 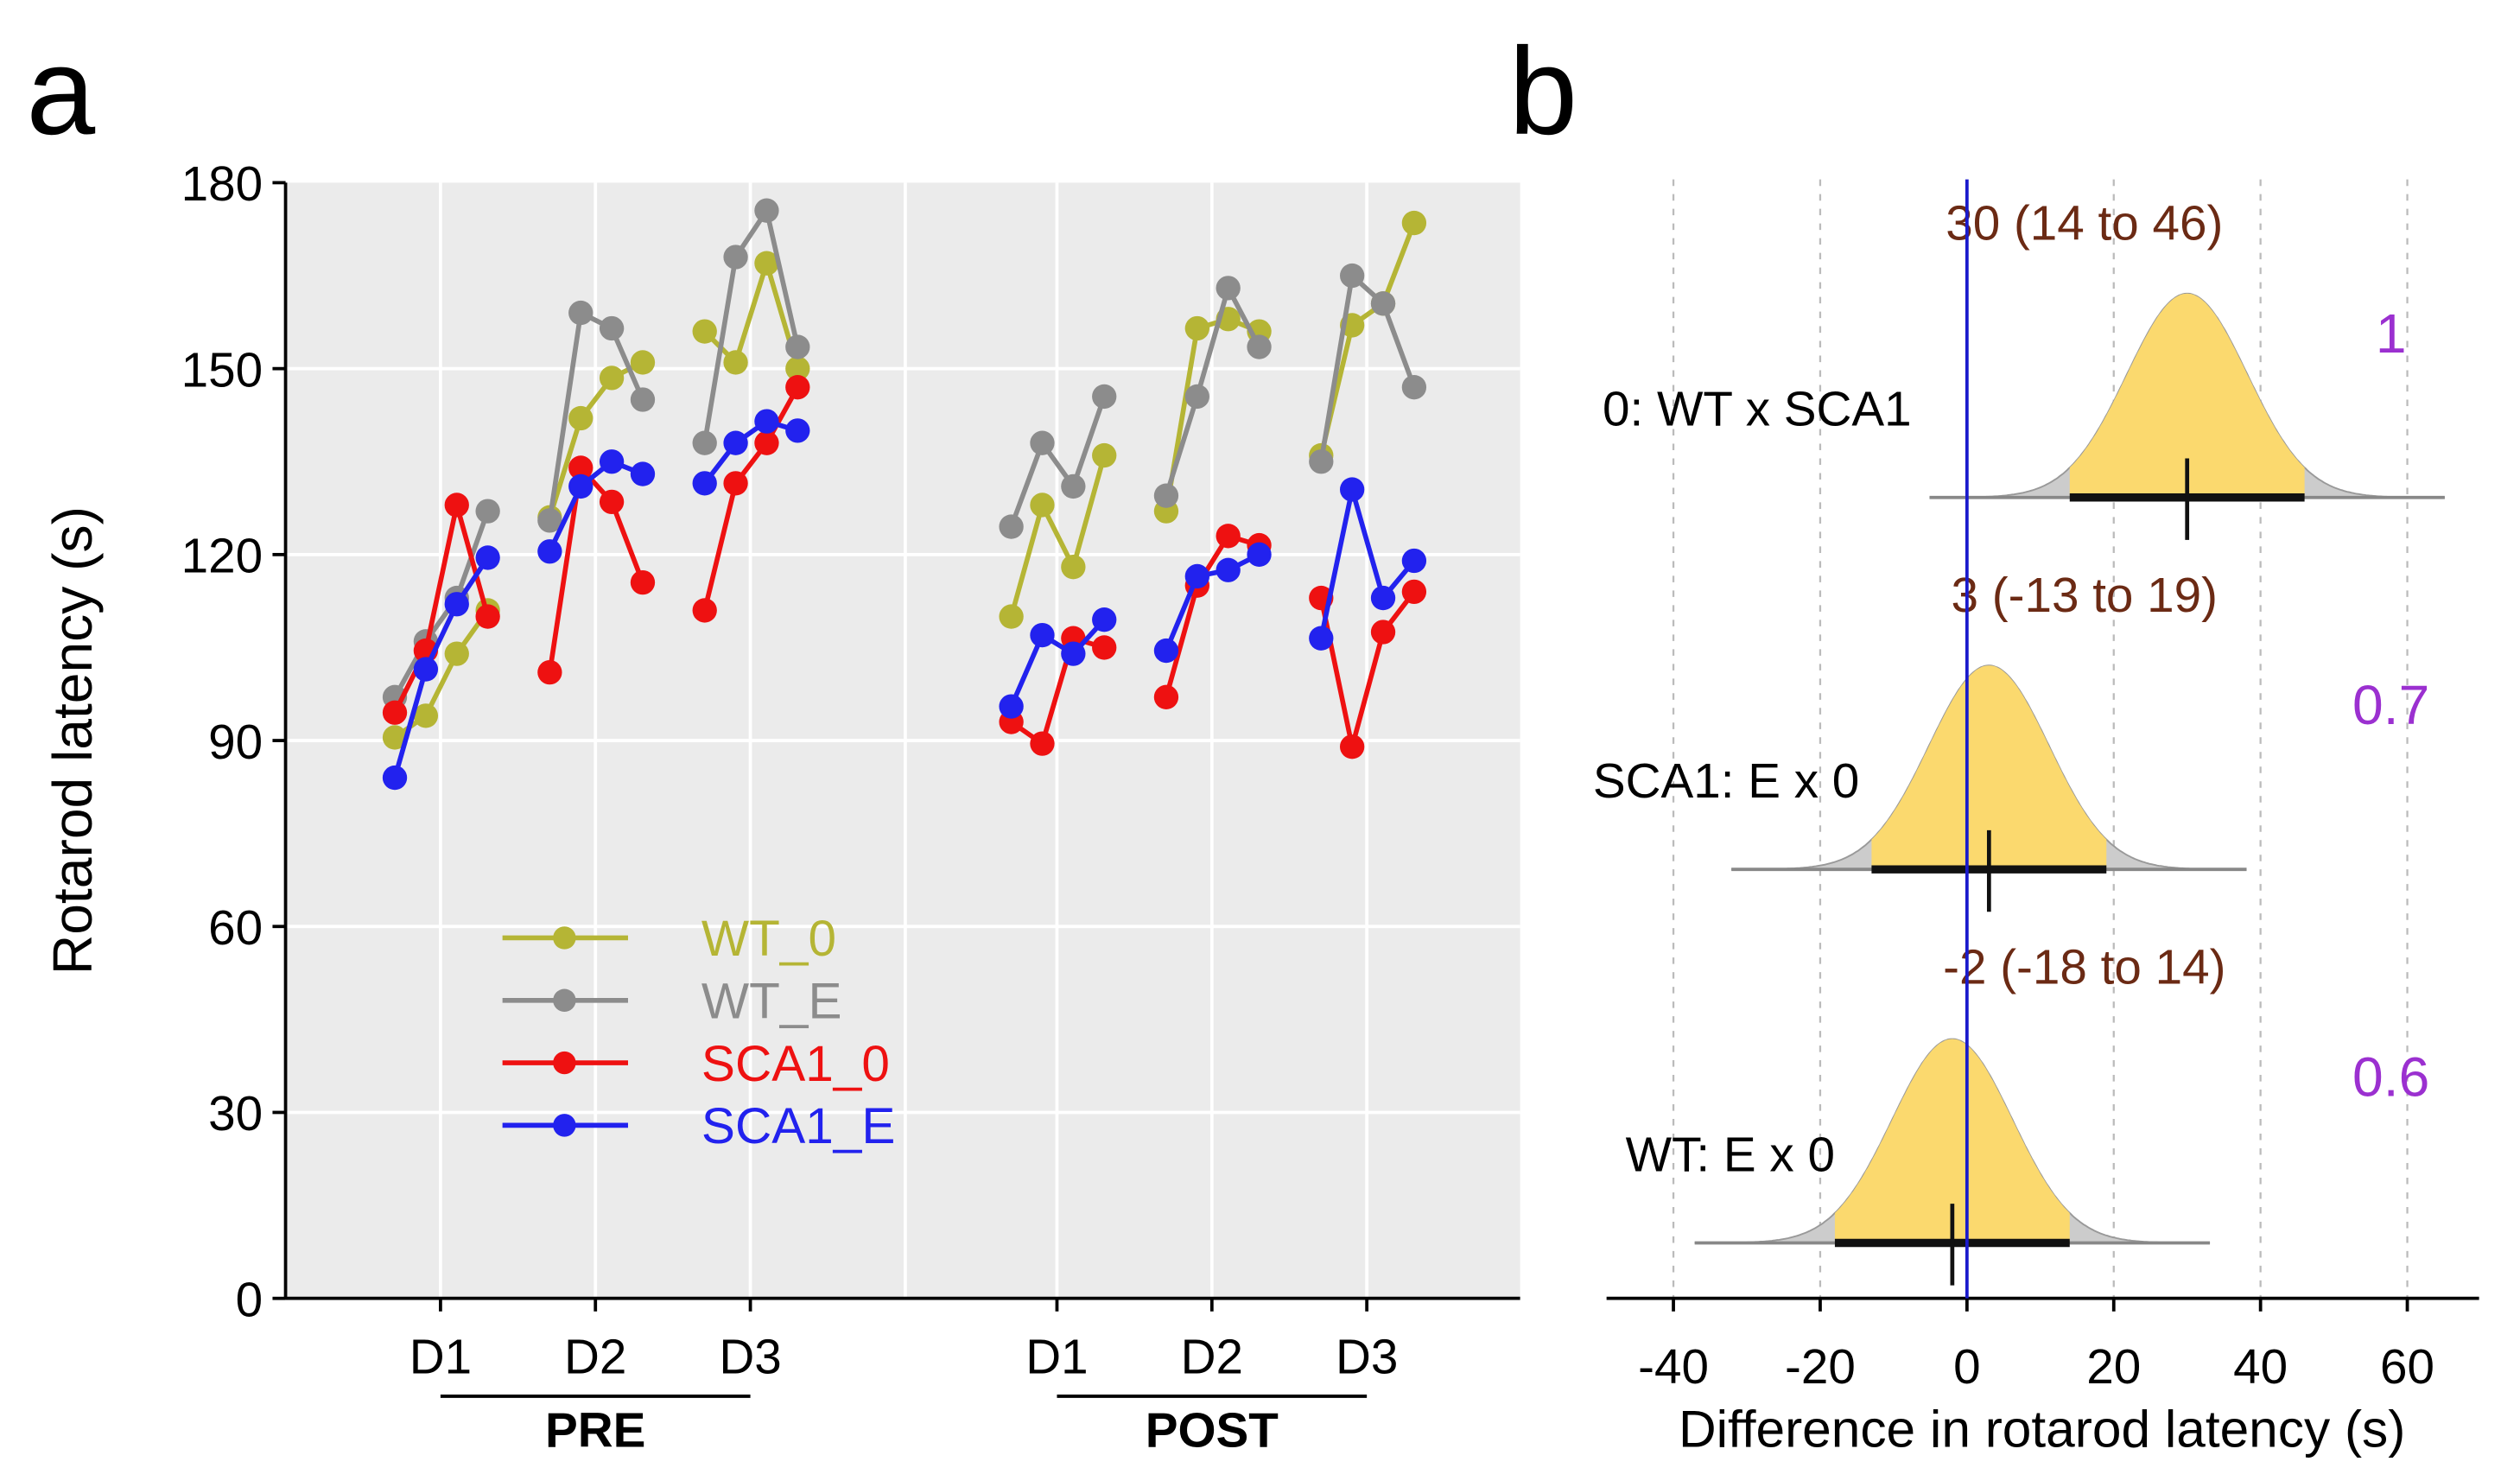 I want to click on legend-label-SCA1_E: SCA1_E, so click(x=798, y=1126).